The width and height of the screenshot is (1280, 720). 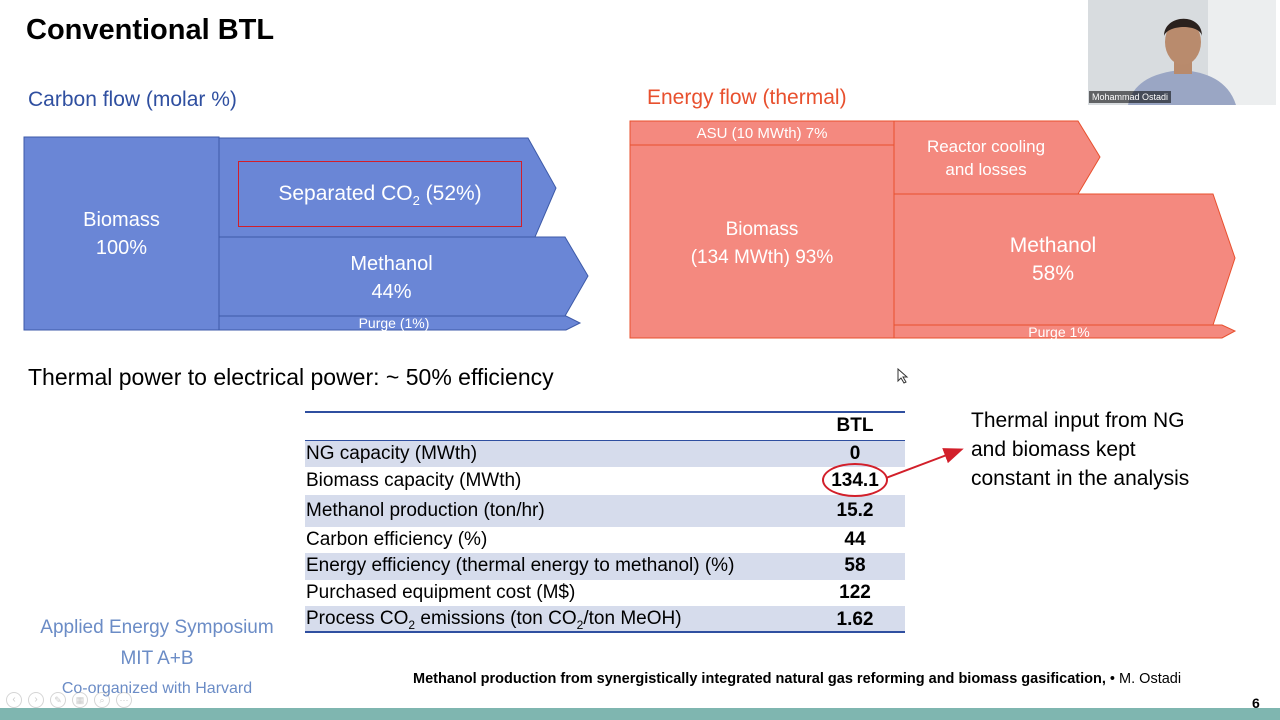 I want to click on energy-methanol-arrow, so click(x=1064, y=259).